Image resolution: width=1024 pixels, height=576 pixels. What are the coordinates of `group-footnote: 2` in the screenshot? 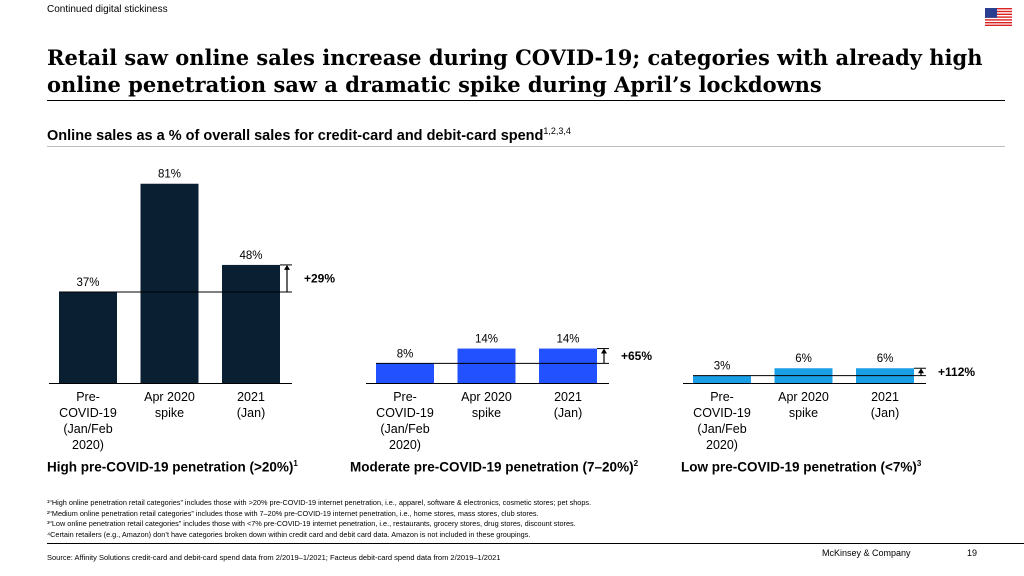 It's located at (636, 463).